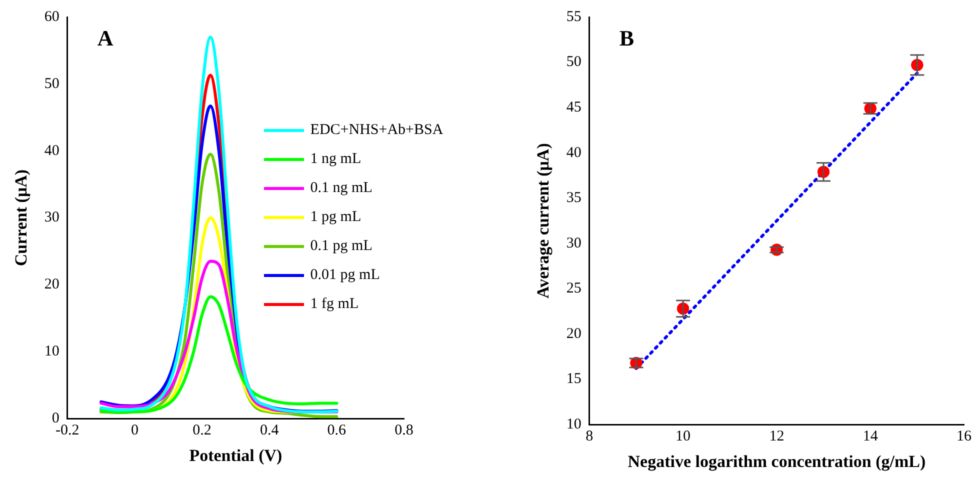 The height and width of the screenshot is (479, 976). Describe the element at coordinates (134, 430) in the screenshot. I see `x-tick-label: 0` at that location.